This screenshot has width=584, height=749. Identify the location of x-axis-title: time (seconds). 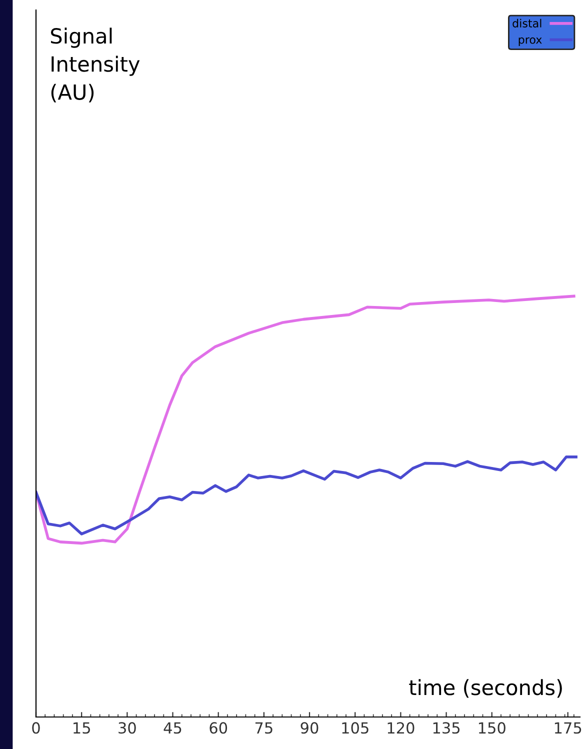
(485, 688).